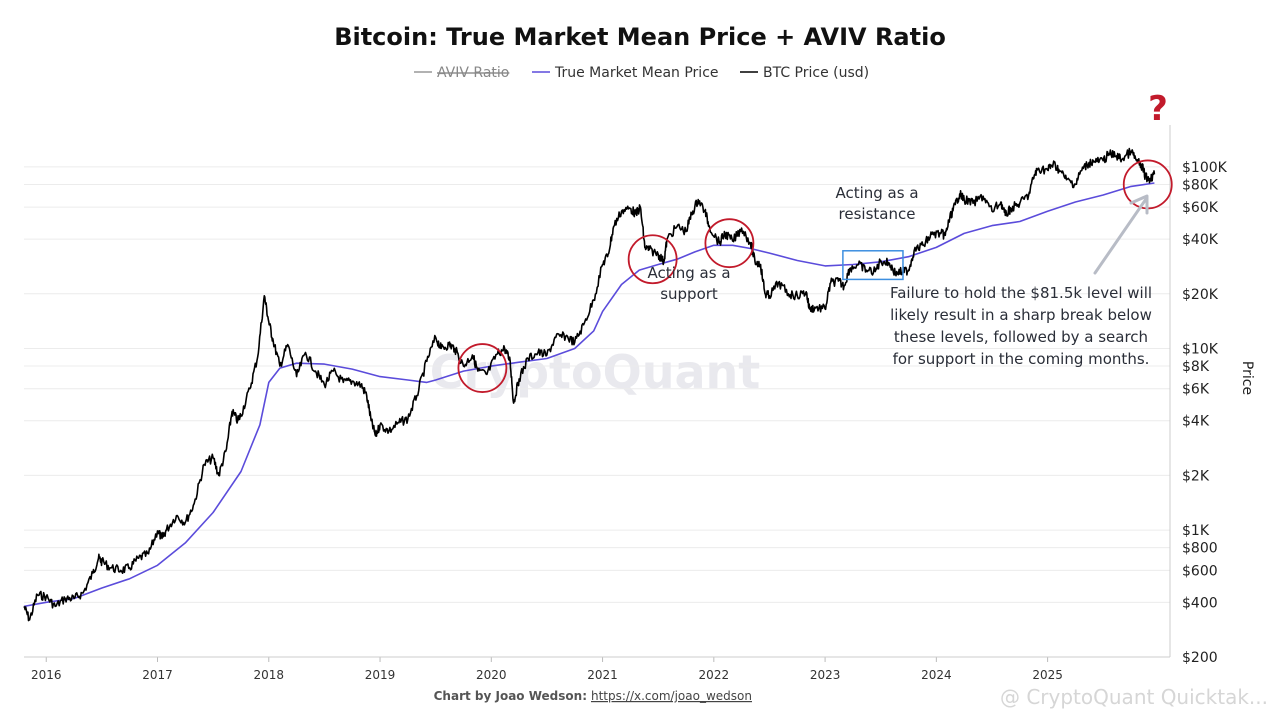 The height and width of the screenshot is (720, 1280). What do you see at coordinates (1200, 185) in the screenshot?
I see `y-tick-label: $80K` at bounding box center [1200, 185].